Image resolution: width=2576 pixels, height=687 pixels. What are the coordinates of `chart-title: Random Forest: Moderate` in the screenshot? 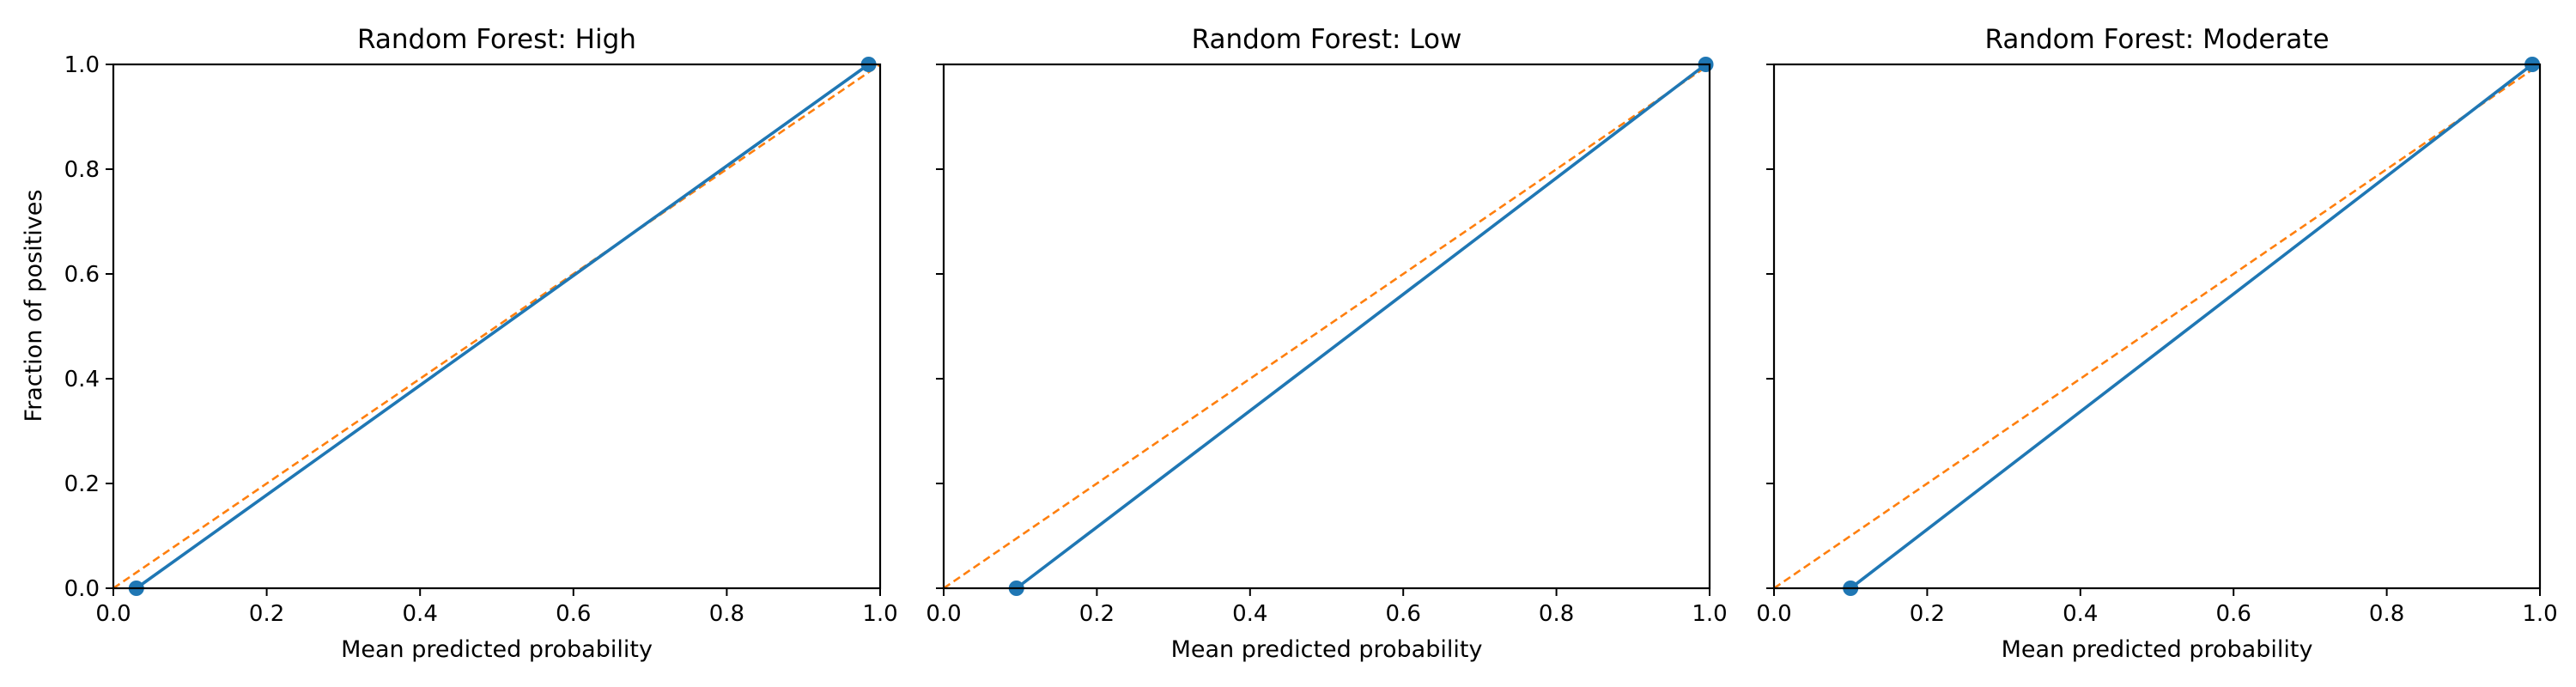 It's located at (2156, 39).